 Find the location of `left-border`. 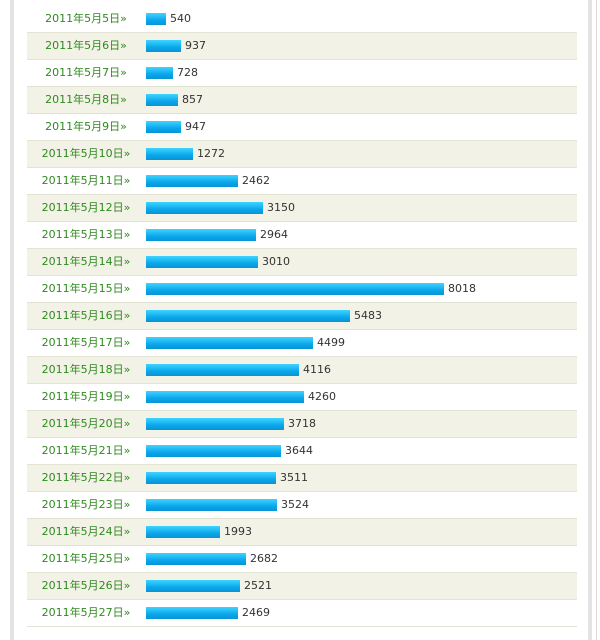

left-border is located at coordinates (12, 320).